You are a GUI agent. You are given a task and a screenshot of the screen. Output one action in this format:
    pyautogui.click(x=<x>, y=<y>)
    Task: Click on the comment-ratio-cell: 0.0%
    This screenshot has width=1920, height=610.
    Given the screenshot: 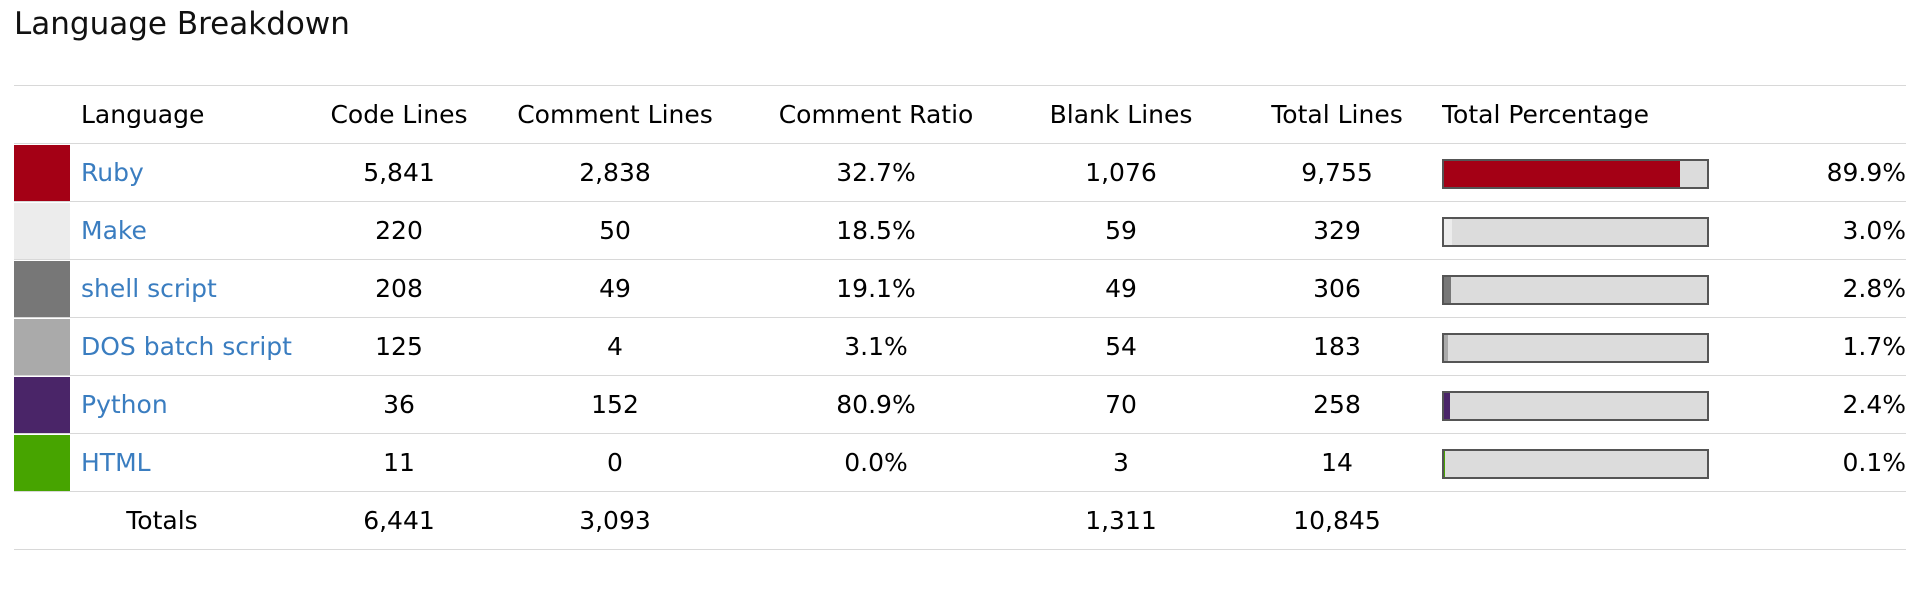 What is the action you would take?
    pyautogui.click(x=876, y=462)
    